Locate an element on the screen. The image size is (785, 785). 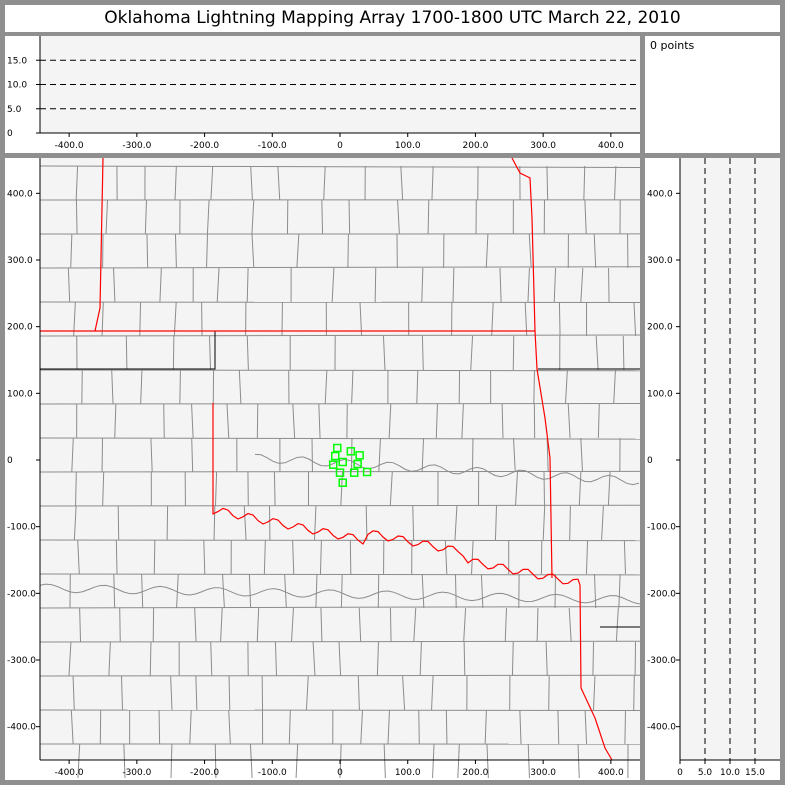
y-tick-label: 200.0 is located at coordinates (660, 328).